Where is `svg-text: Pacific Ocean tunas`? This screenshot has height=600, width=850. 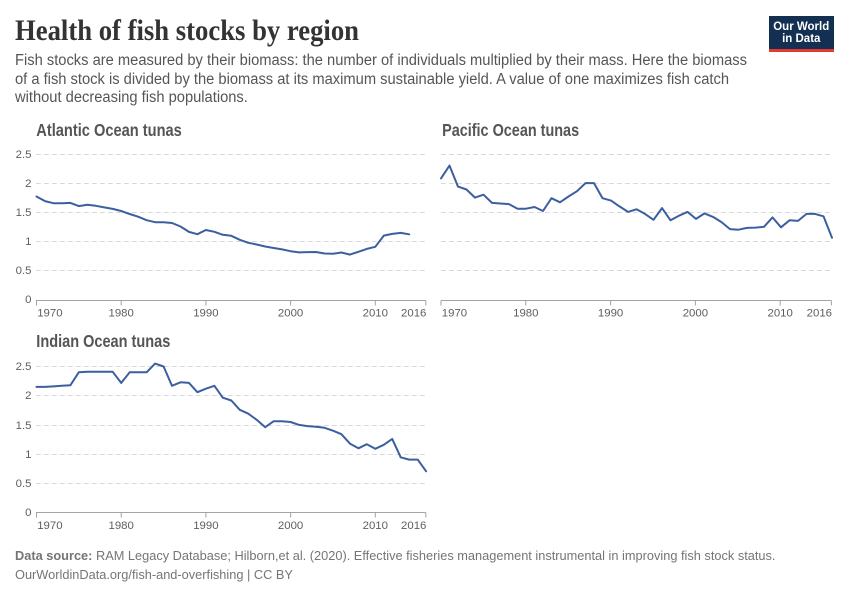
svg-text: Pacific Ocean tunas is located at coordinates (510, 130).